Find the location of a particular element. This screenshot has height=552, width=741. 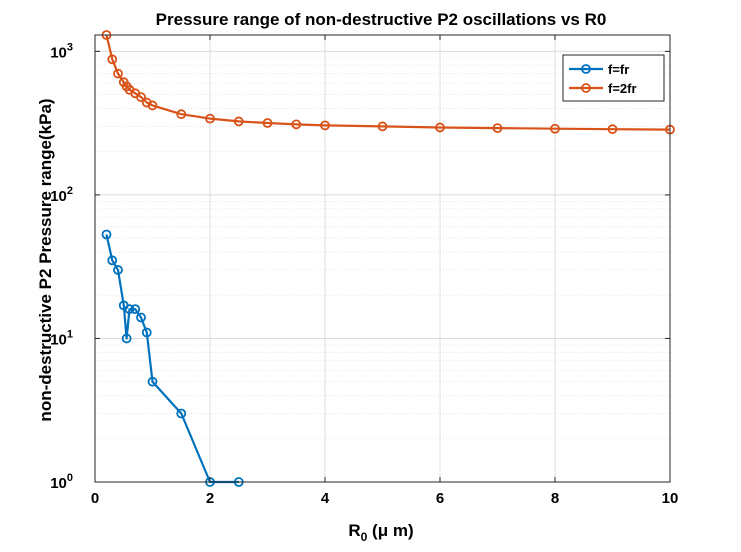

legend-box is located at coordinates (613, 78).